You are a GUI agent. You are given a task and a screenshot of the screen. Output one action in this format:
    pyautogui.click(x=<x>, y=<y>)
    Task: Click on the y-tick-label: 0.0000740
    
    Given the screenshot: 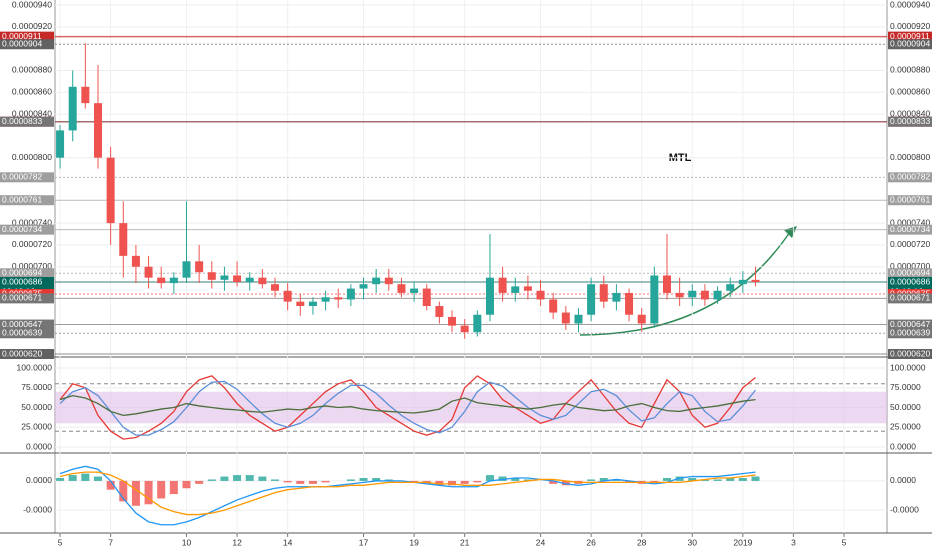 What is the action you would take?
    pyautogui.click(x=32, y=222)
    